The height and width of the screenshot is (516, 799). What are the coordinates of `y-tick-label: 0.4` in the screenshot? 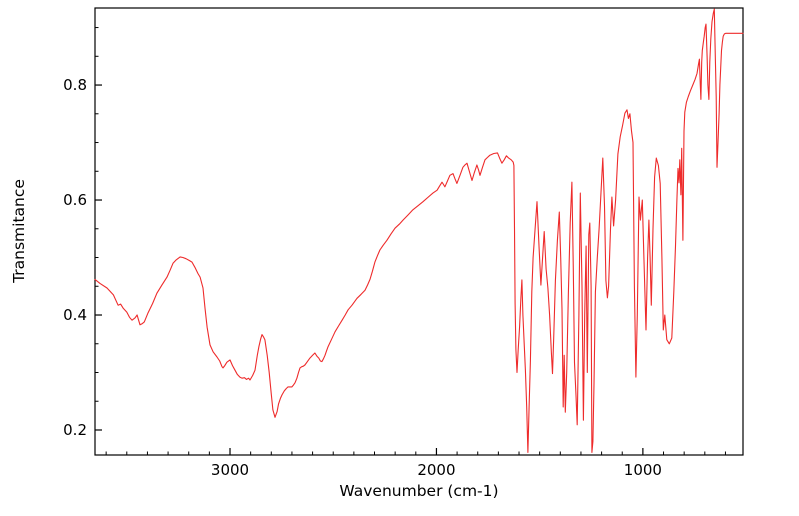 It's located at (75, 315).